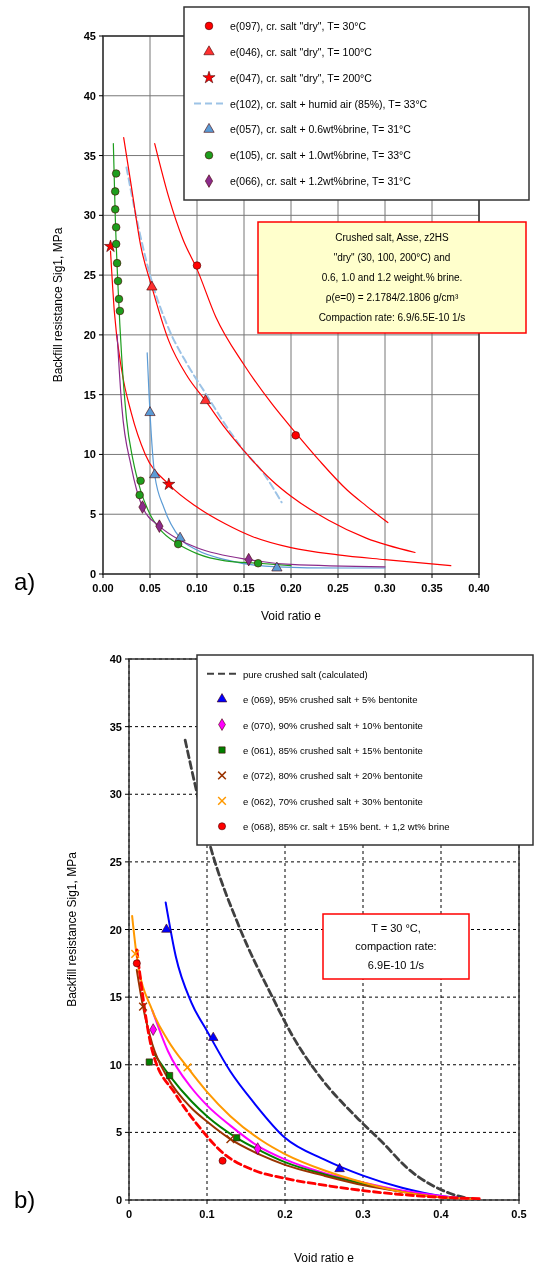  Describe the element at coordinates (285, 1214) in the screenshot. I see `x-tick-label: 0.2` at that location.